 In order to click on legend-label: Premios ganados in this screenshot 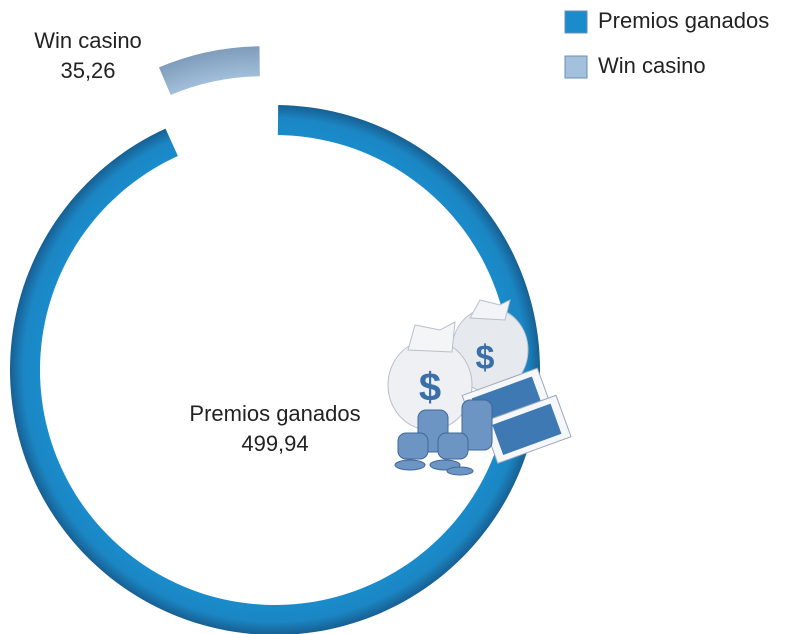, I will do `click(683, 20)`.